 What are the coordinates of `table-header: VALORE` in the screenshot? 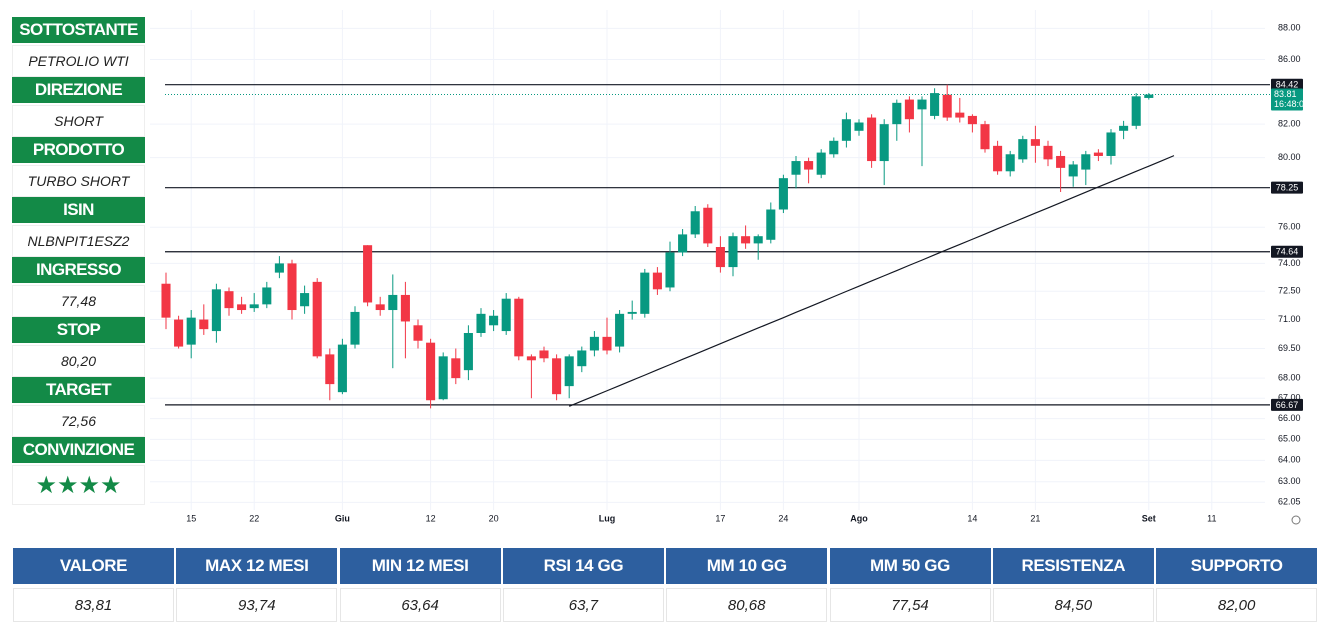 It's located at (93, 566).